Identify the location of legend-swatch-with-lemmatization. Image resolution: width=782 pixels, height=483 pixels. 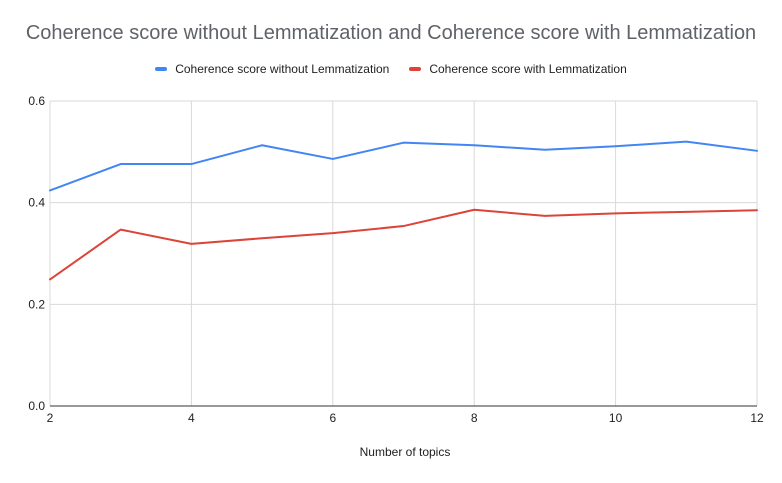
(415, 69).